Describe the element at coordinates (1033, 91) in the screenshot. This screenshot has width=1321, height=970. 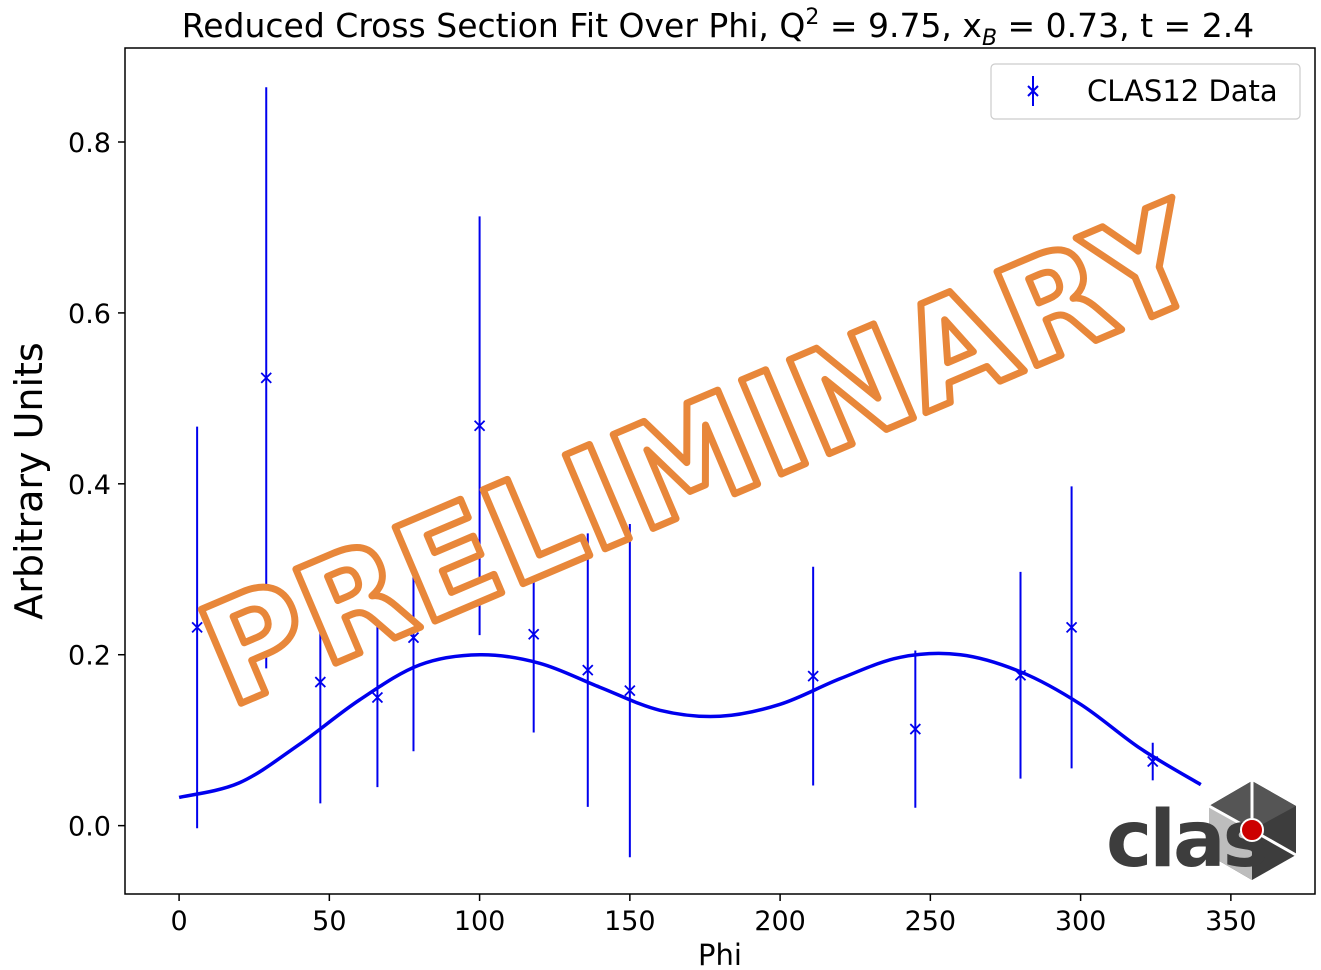
I see `legend-x-marker` at that location.